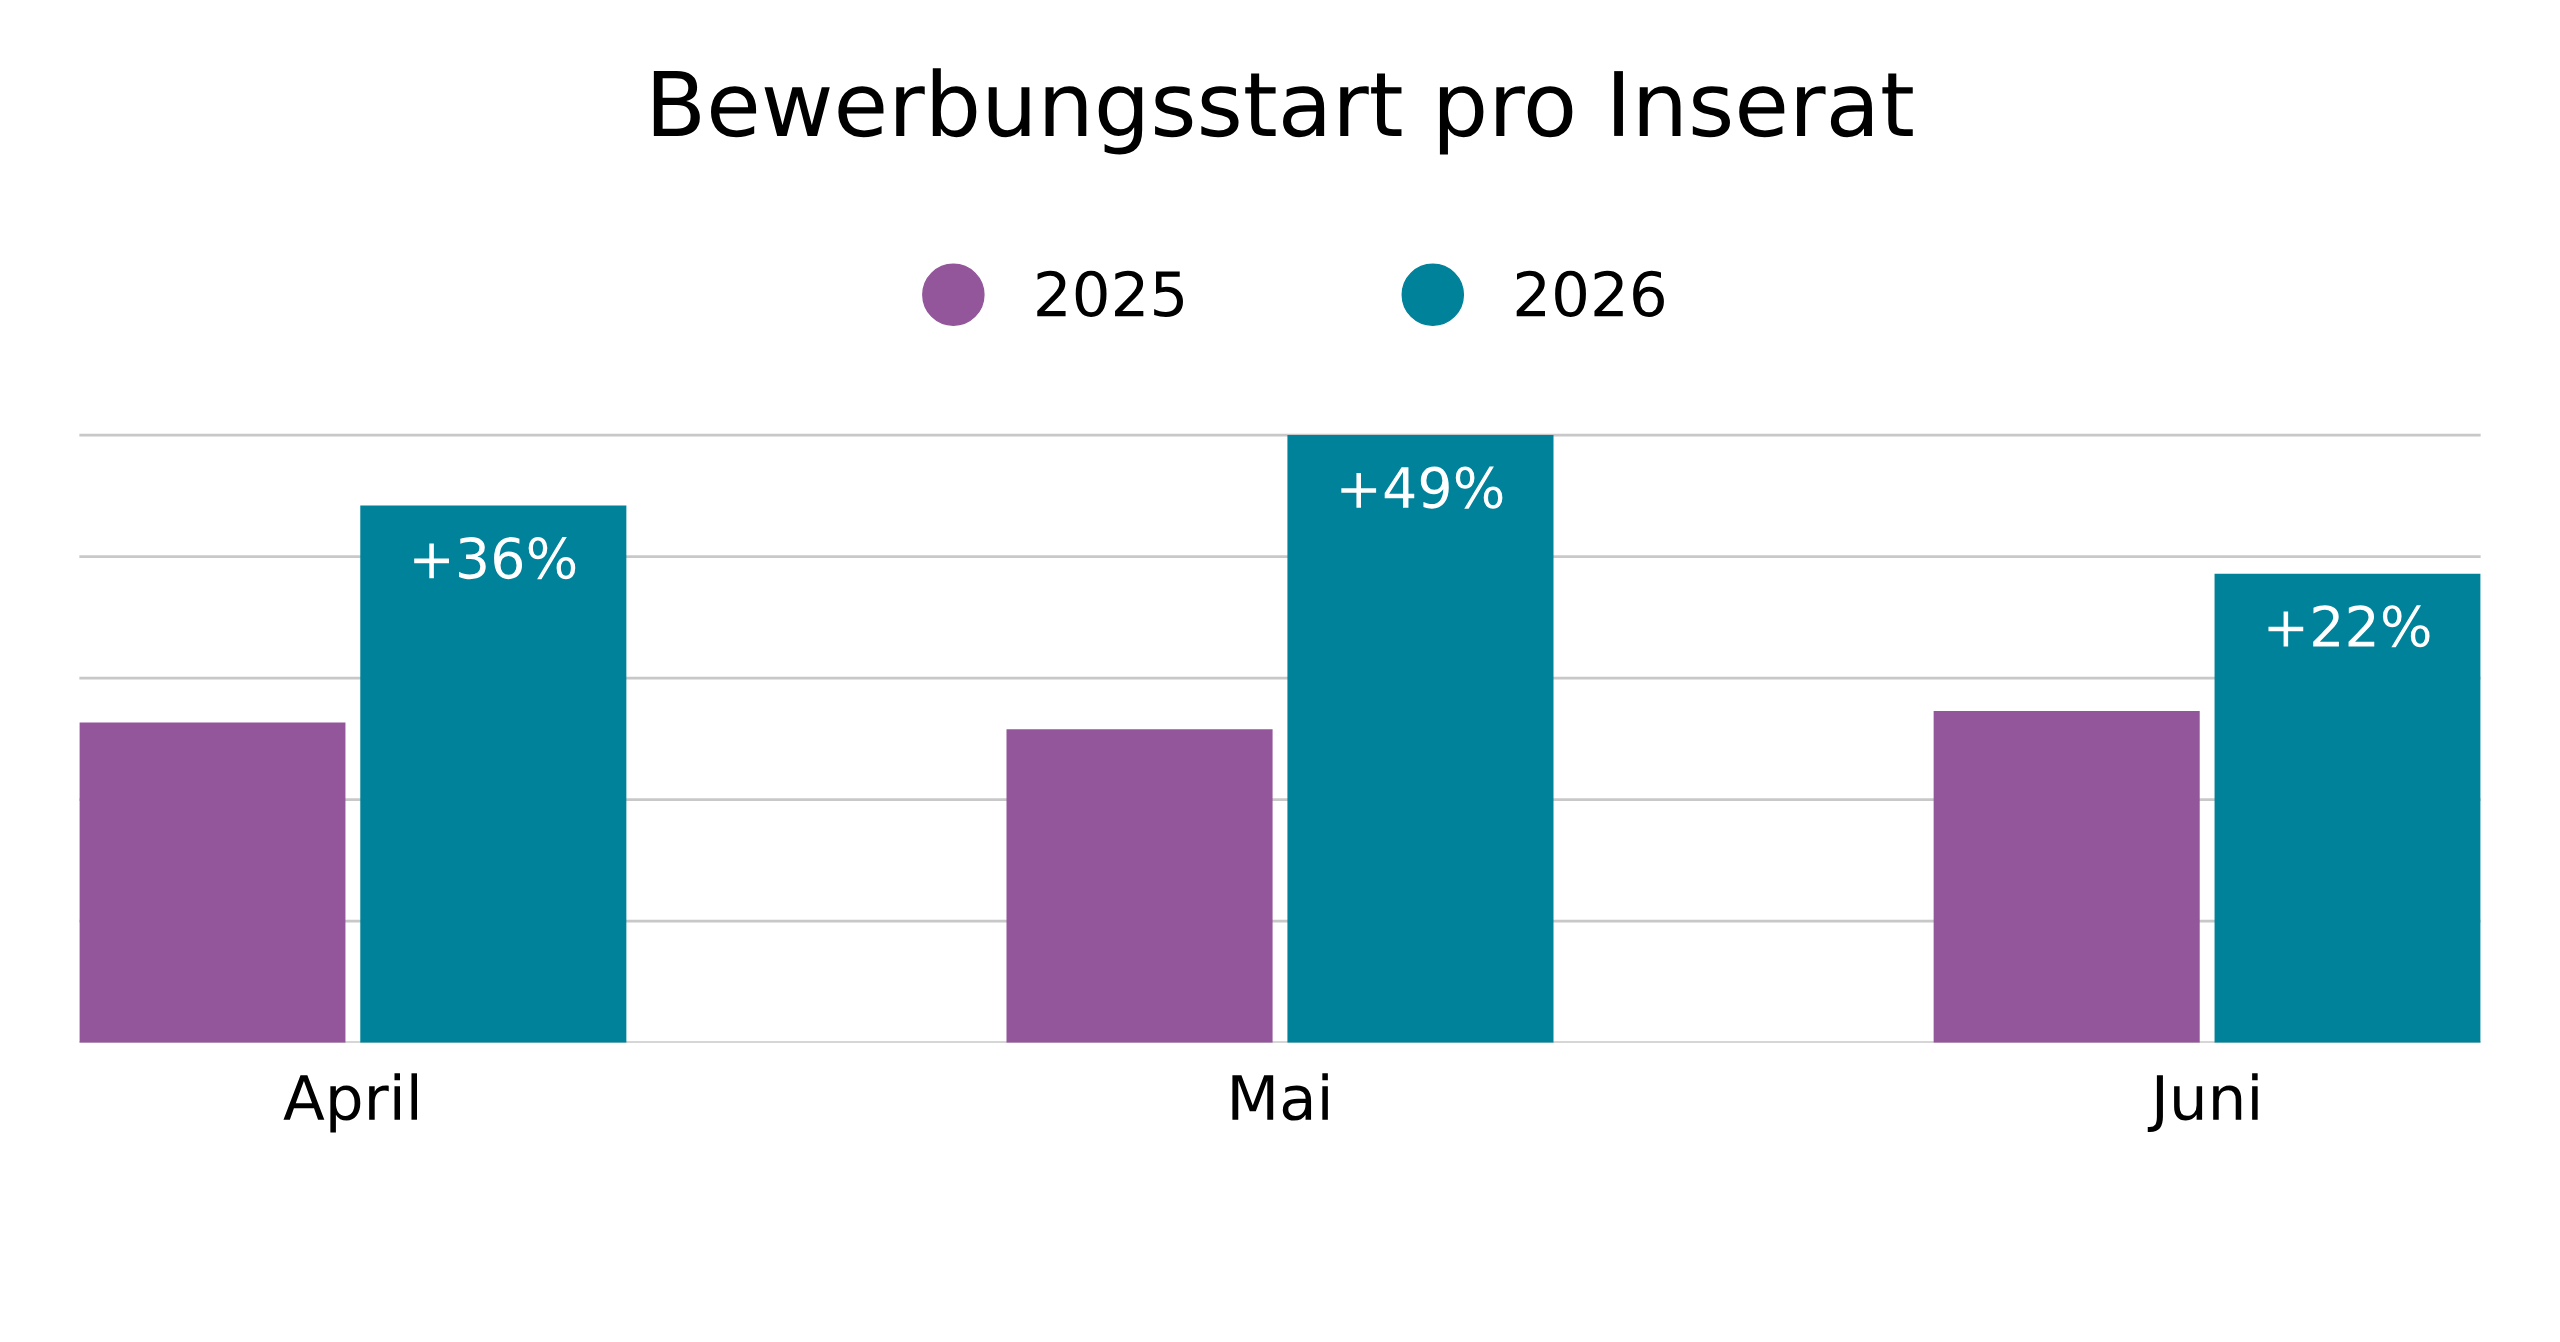 This screenshot has height=1342, width=2560. I want to click on annotation: +49%, so click(1422, 487).